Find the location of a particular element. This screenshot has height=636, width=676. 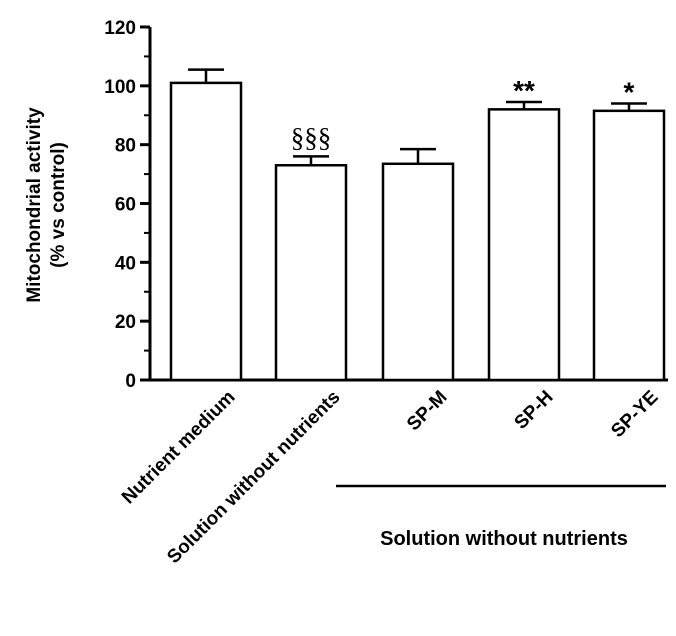

category-label: SP-H is located at coordinates (534, 410).